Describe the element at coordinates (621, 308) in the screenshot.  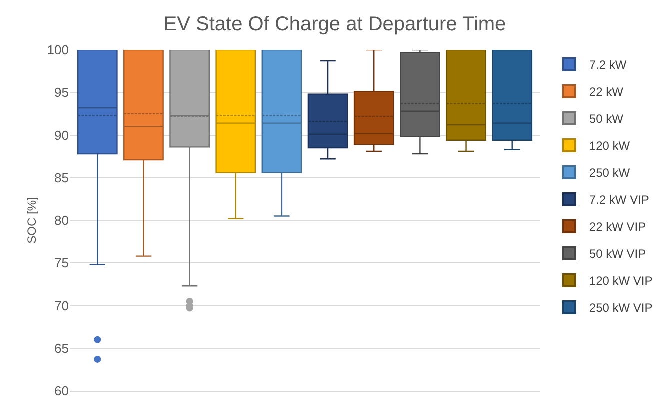
I see `legend-label: 250 kW VIP` at that location.